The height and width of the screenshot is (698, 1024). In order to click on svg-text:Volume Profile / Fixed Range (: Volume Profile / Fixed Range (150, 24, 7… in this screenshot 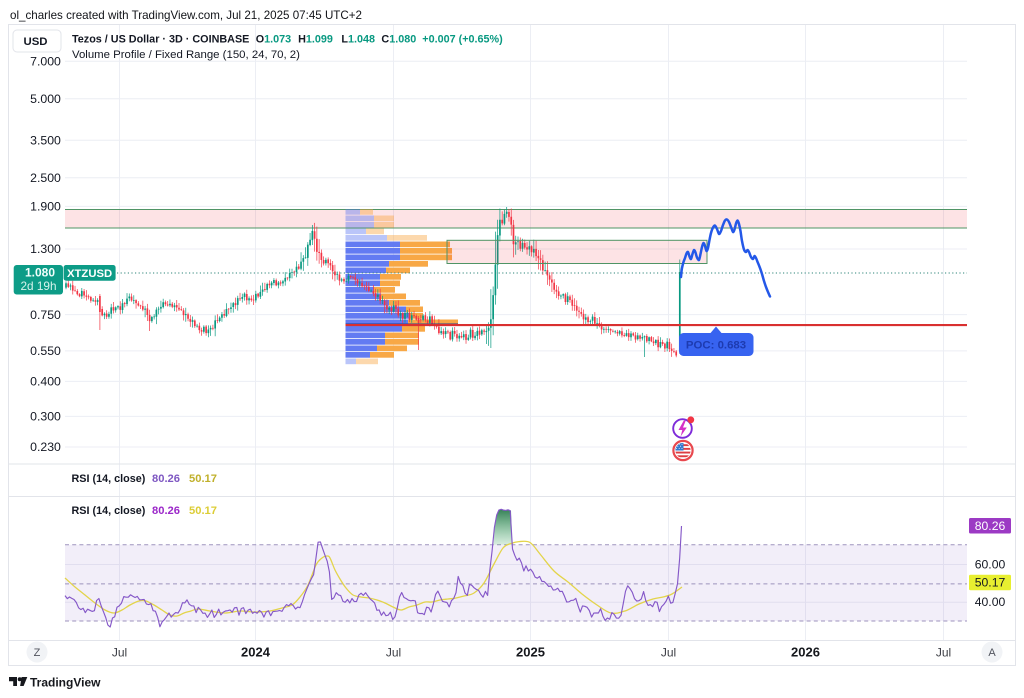, I will do `click(186, 55)`.